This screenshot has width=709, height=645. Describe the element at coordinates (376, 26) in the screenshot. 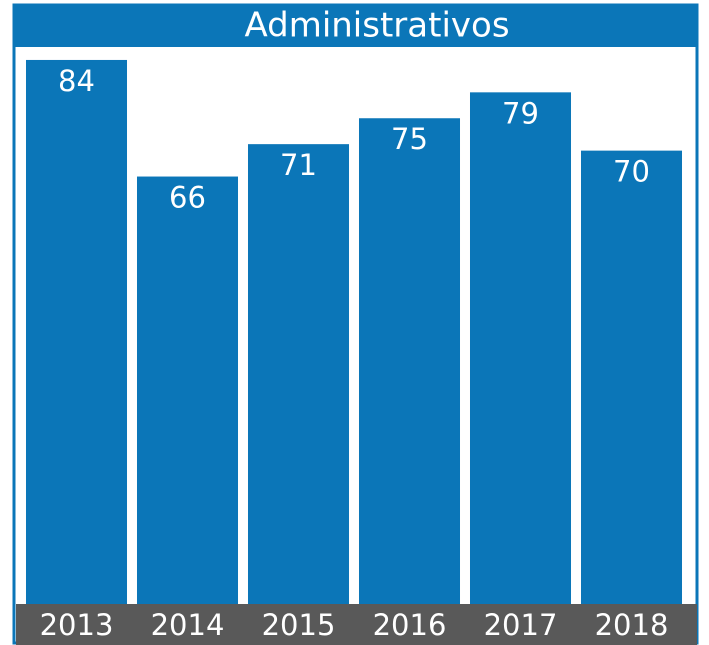

I see `chart-title: Administrativos` at that location.